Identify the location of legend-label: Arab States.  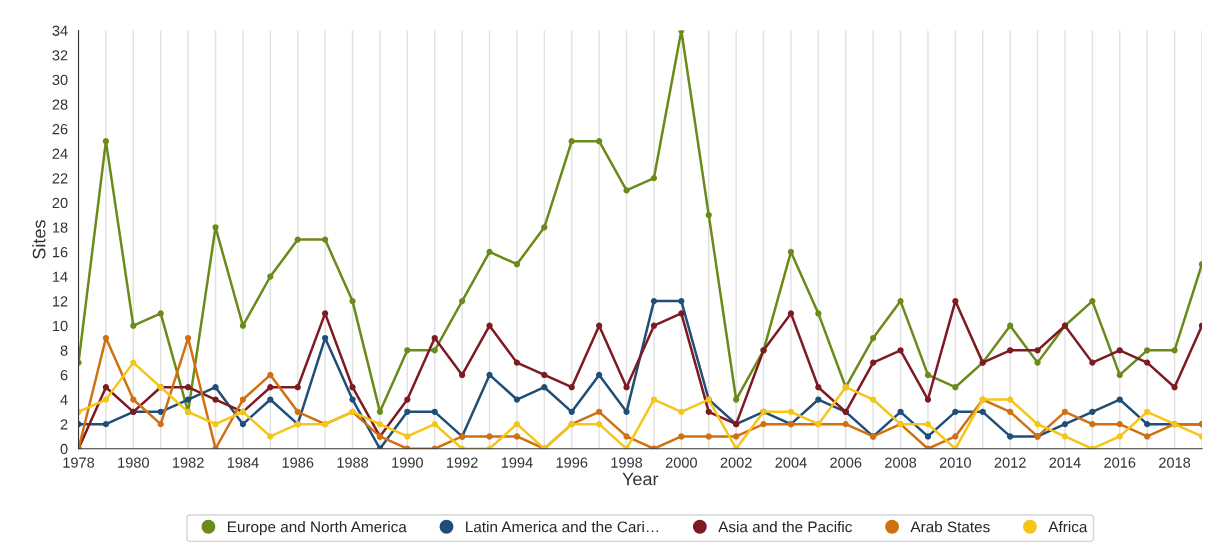
(950, 527).